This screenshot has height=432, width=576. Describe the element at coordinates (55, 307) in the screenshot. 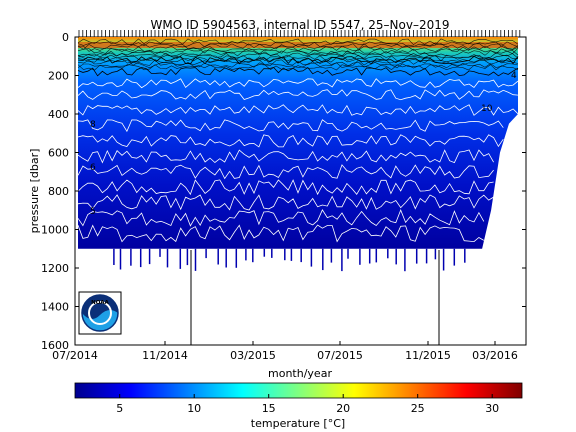

I see `y-tick-label: 1400` at that location.